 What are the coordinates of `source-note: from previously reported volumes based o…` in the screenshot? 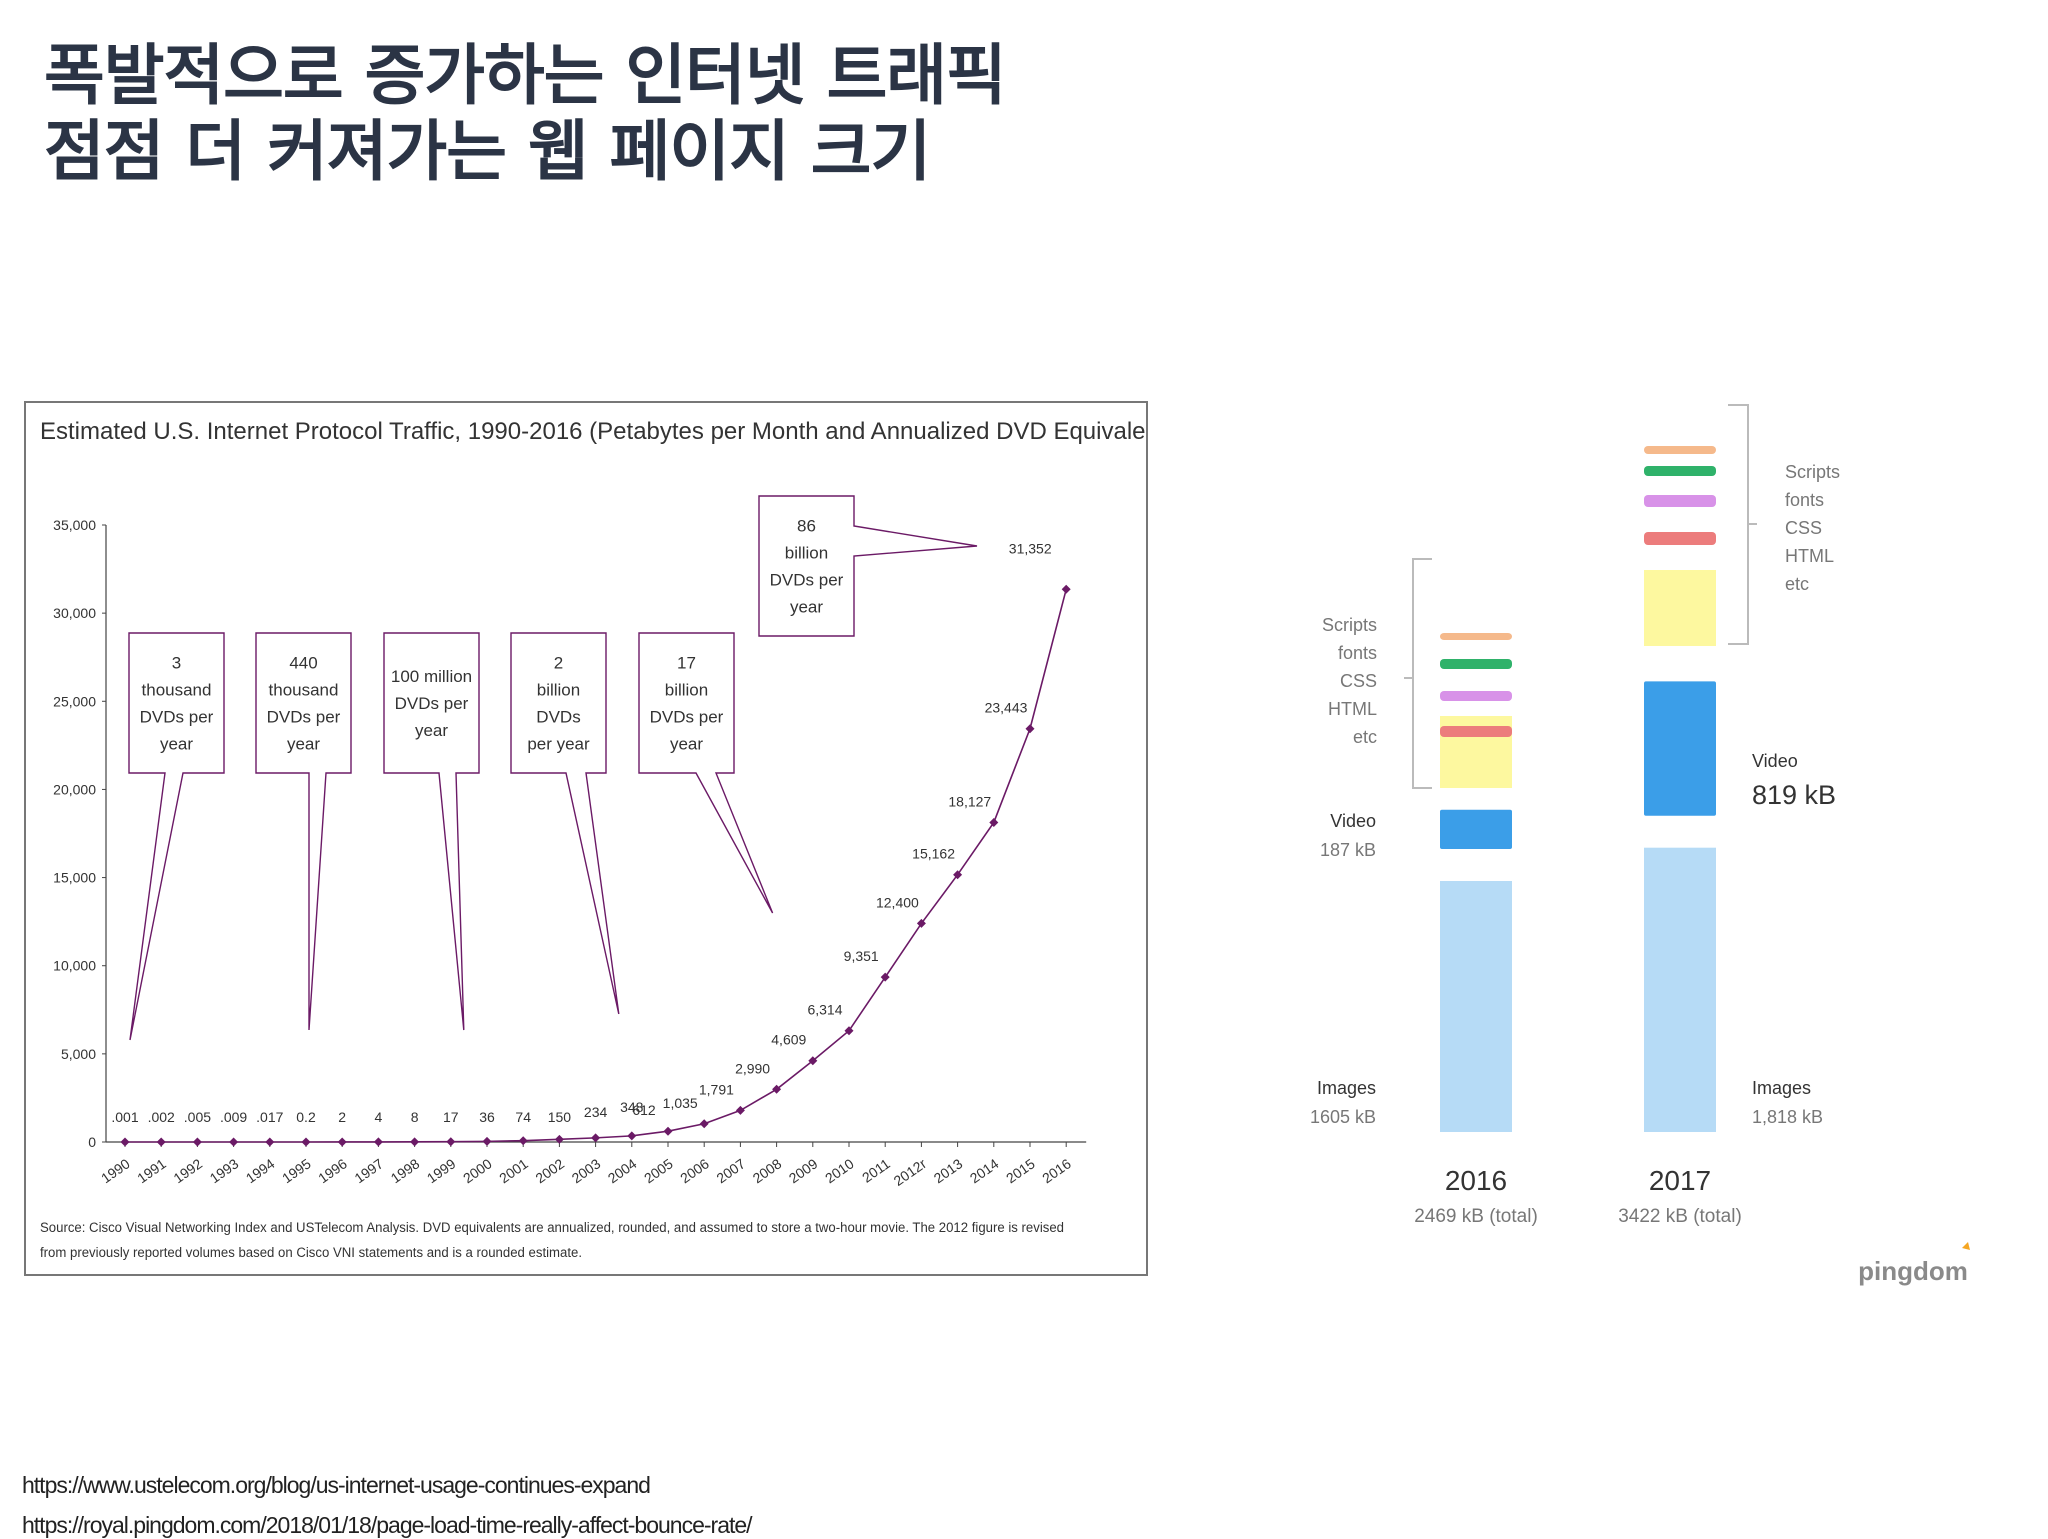 It's located at (311, 1252).